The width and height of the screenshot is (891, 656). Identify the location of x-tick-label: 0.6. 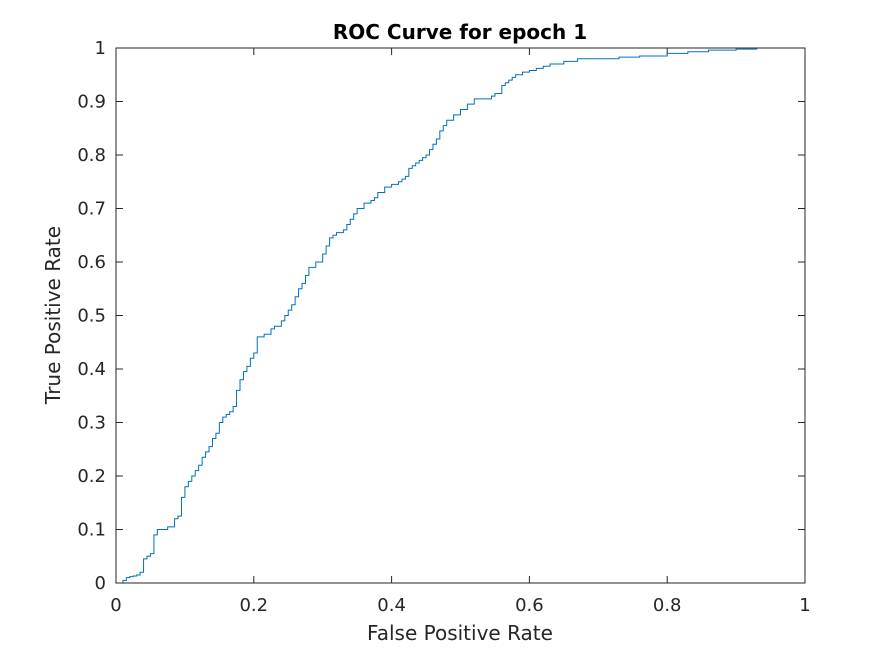
(529, 605).